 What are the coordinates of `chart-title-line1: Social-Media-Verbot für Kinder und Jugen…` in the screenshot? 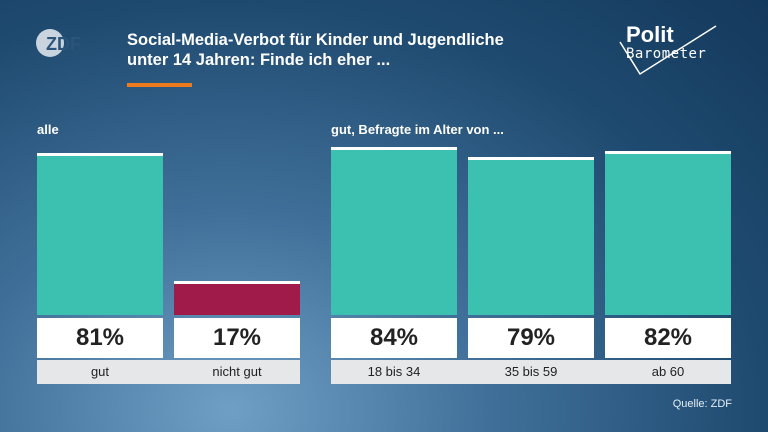 It's located at (315, 40).